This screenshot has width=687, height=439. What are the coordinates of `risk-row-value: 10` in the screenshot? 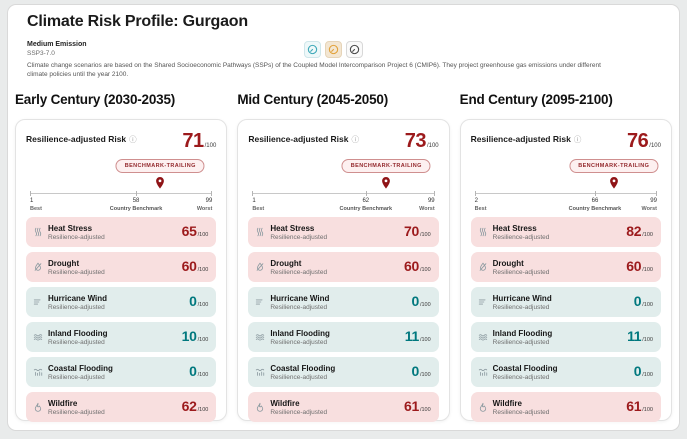 It's located at (189, 336).